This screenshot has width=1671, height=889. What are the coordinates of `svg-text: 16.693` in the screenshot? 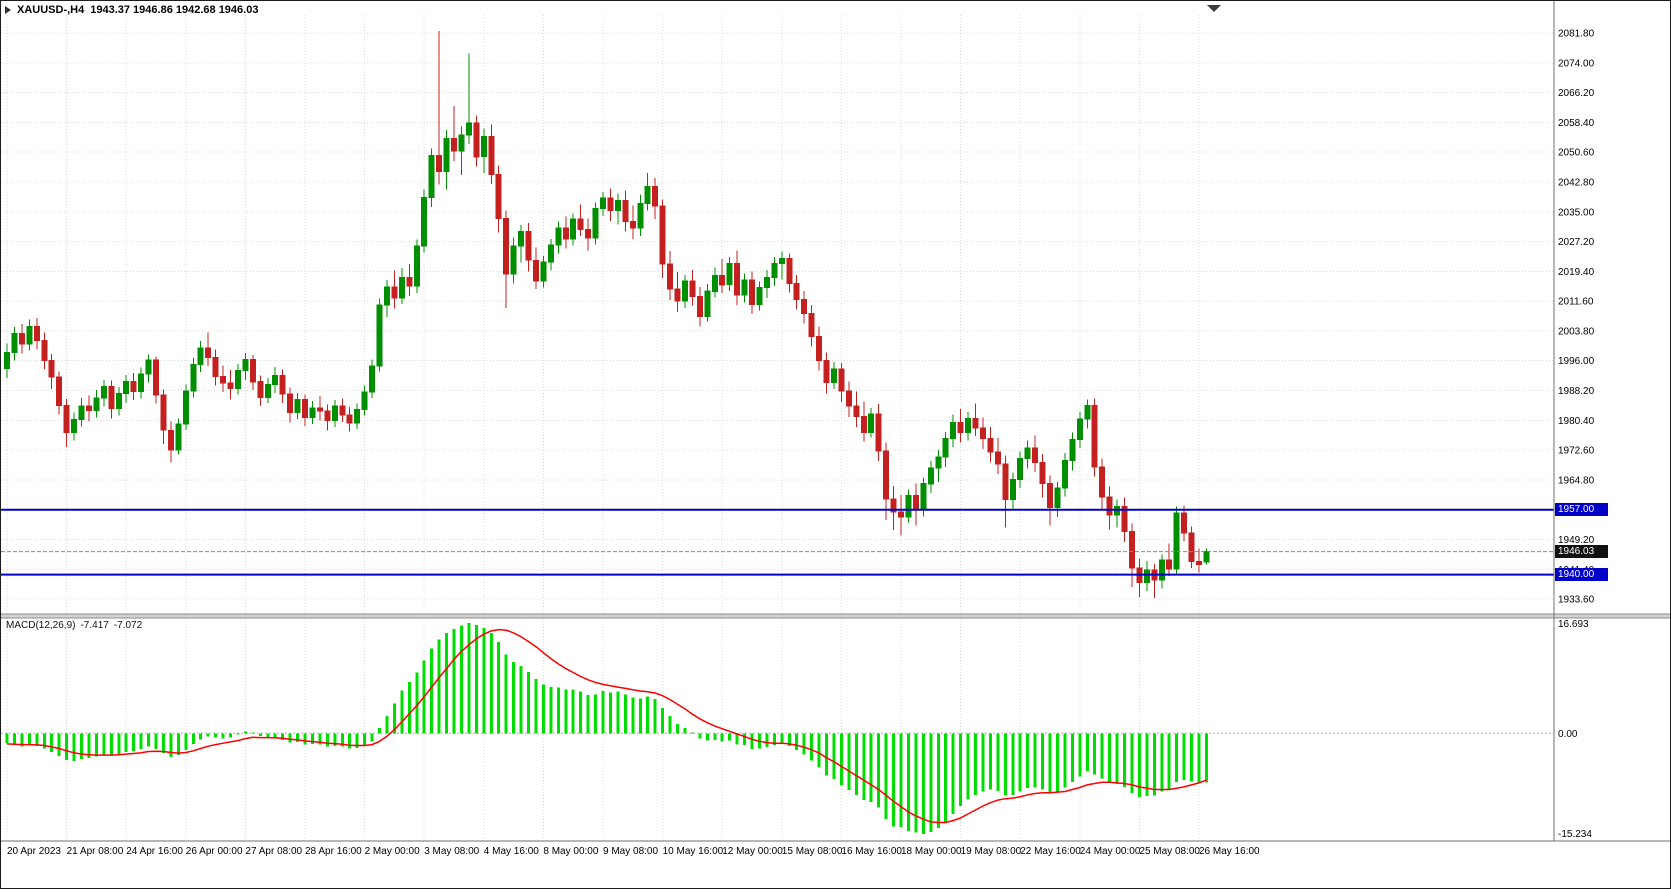 It's located at (1573, 624).